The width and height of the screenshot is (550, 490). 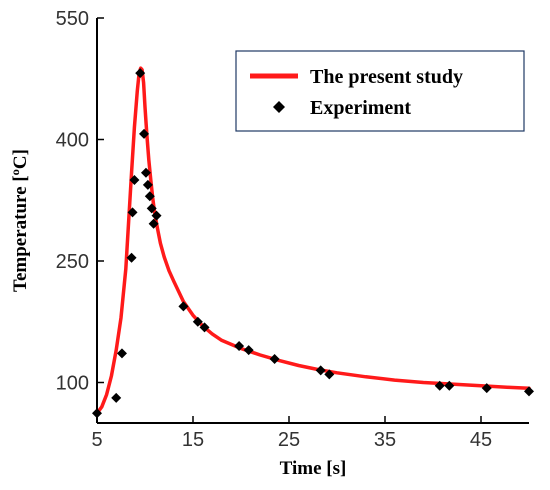 I want to click on y-tick-label: 250, so click(x=72, y=262).